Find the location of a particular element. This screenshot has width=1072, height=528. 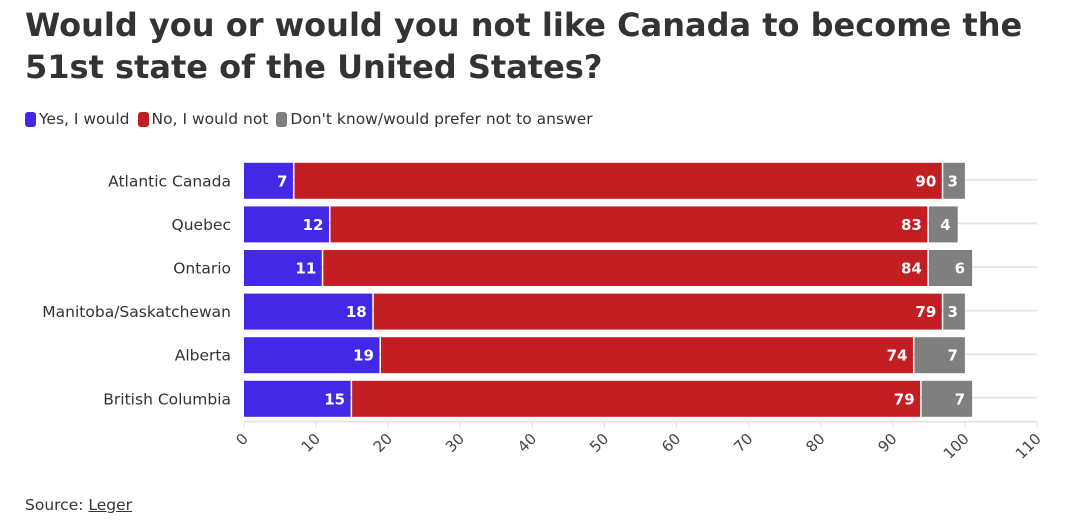

source-link: Leger is located at coordinates (110, 505).